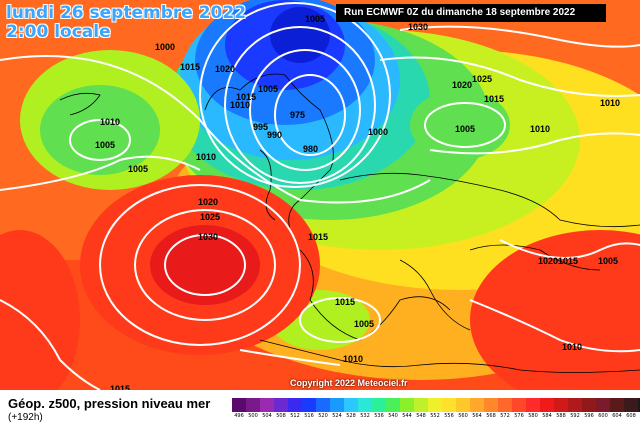  I want to click on scale-value-label: 500, so click(253, 416).